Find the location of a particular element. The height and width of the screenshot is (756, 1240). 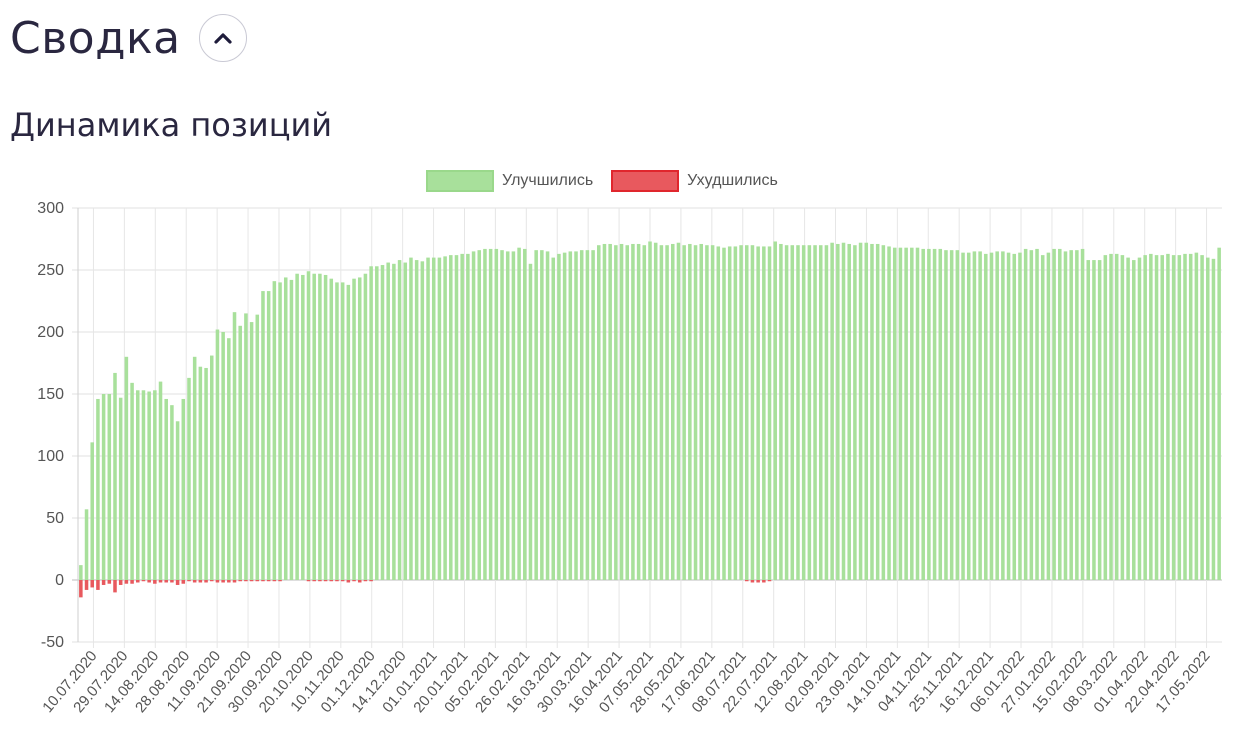

legend-item-worsened: Ухудшились is located at coordinates (694, 181).